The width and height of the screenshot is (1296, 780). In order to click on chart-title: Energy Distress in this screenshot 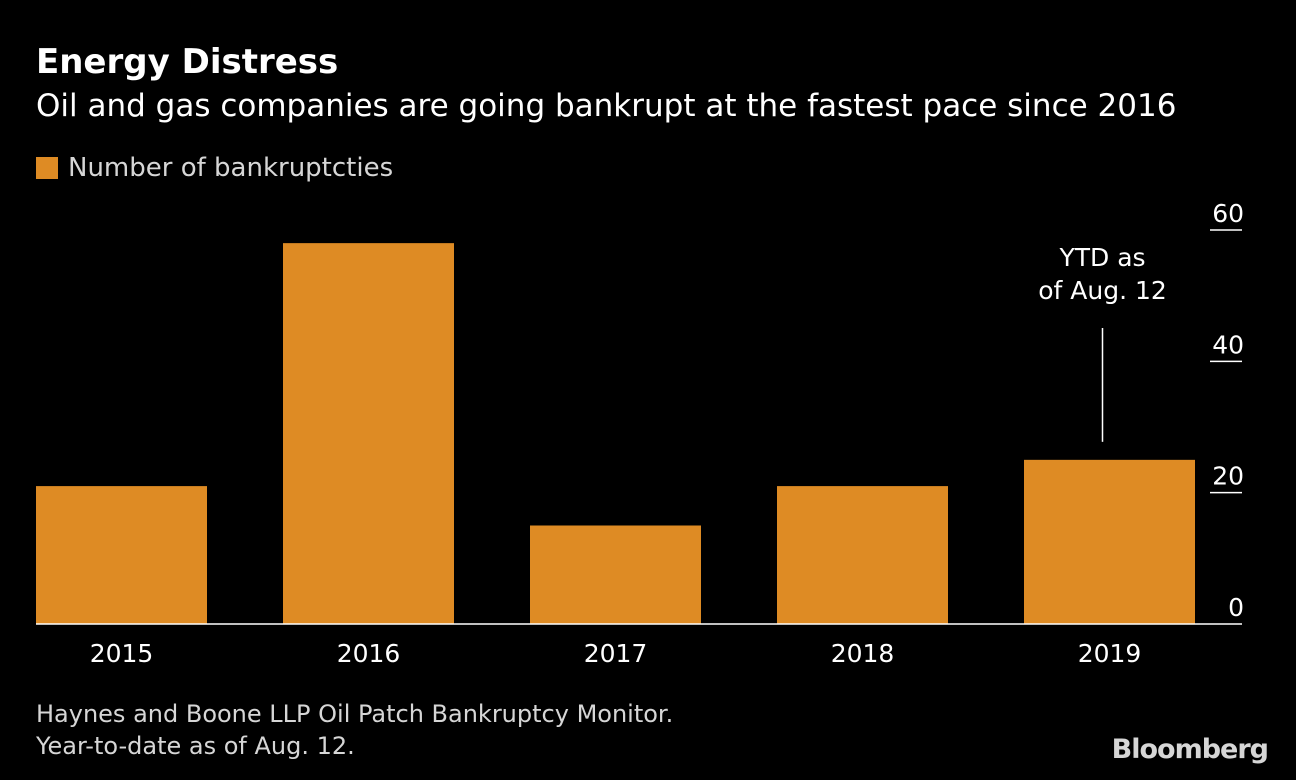, I will do `click(187, 62)`.